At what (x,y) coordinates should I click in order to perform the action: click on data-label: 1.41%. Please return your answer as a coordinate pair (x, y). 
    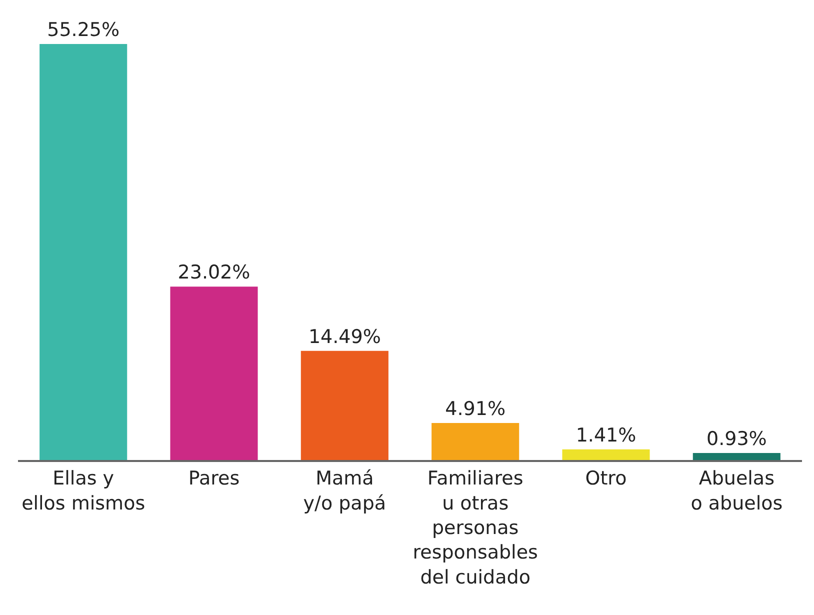
    Looking at the image, I should click on (606, 435).